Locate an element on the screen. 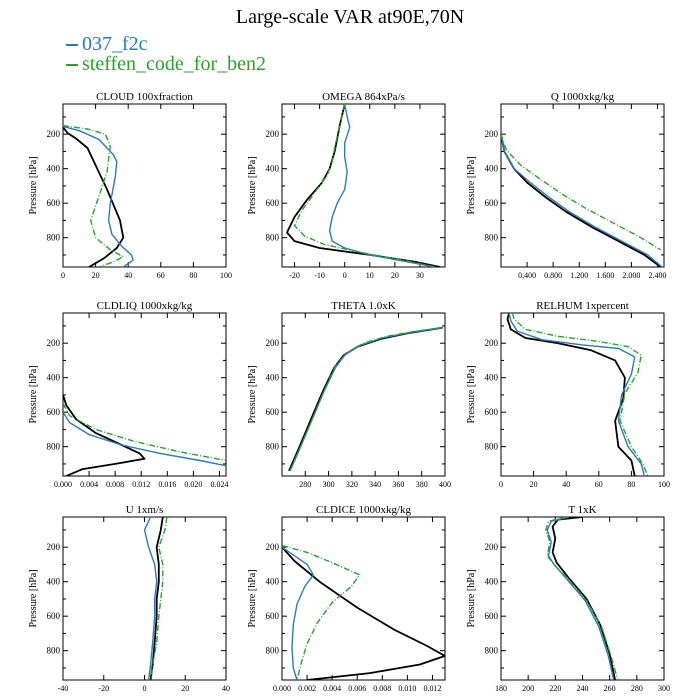 The width and height of the screenshot is (700, 700). x-tick-label: -10 is located at coordinates (319, 275).